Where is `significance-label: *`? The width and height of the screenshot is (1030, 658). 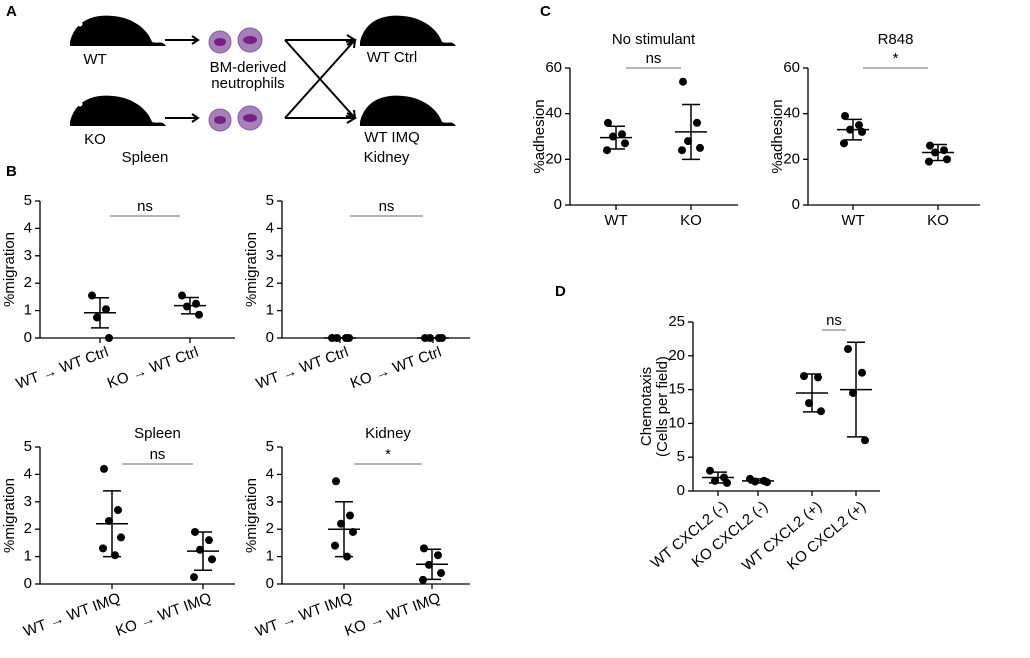
significance-label: * is located at coordinates (388, 454).